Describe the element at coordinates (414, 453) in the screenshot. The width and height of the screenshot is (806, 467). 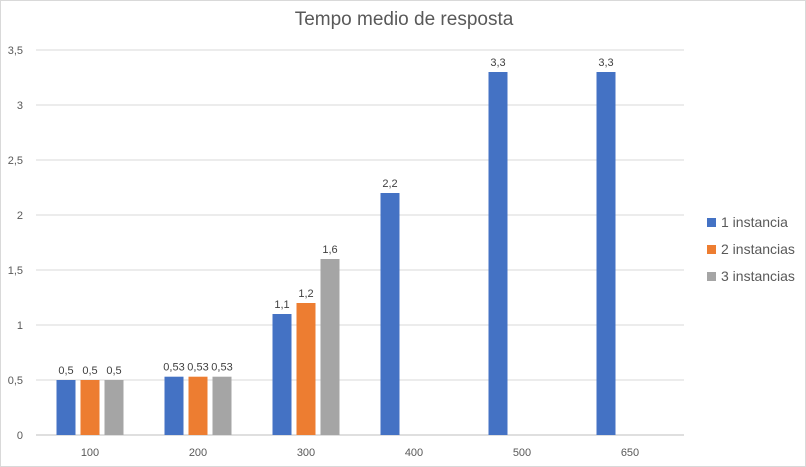
I see `x-tick-label: 400` at that location.